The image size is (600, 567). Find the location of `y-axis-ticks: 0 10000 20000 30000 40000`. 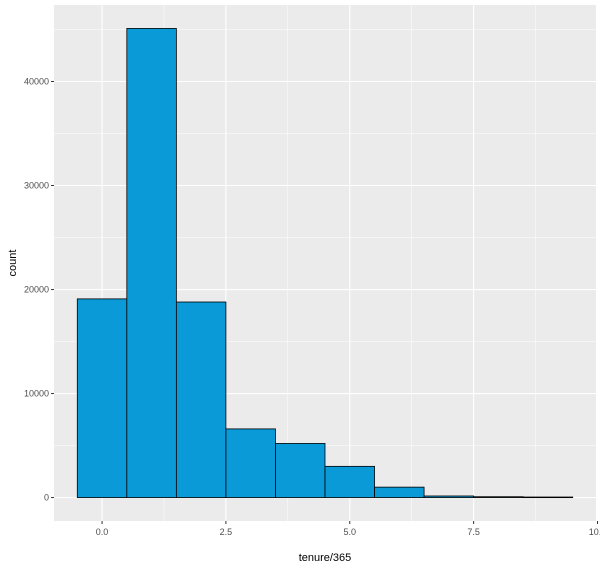

y-axis-ticks: 0 10000 20000 30000 40000 is located at coordinates (39, 290).